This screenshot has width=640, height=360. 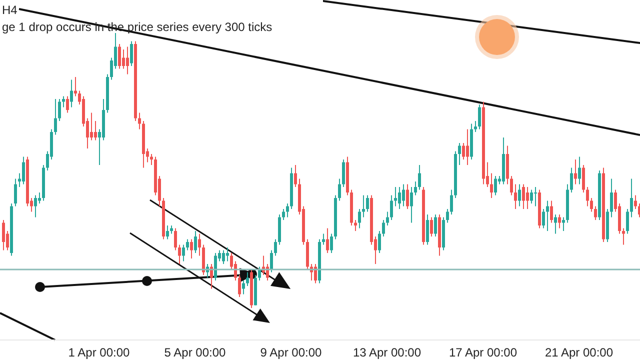 What do you see at coordinates (483, 353) in the screenshot?
I see `x-tick-label: 17 Apr 00:00` at bounding box center [483, 353].